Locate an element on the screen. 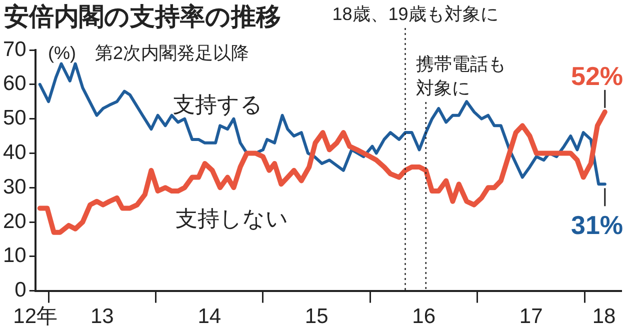 The height and width of the screenshot is (334, 641). x-tick-label: 15 is located at coordinates (316, 316).